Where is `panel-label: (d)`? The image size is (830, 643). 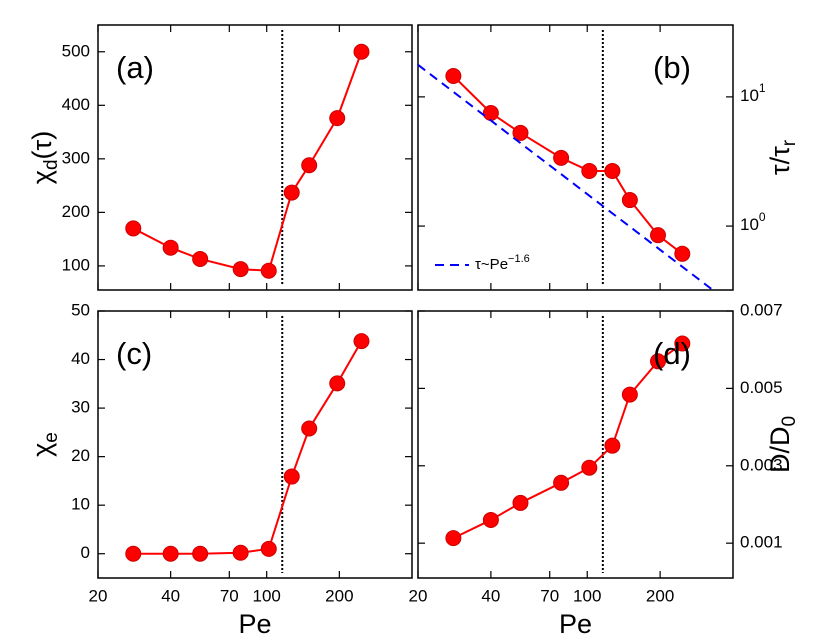
panel-label: (d) is located at coordinates (672, 353).